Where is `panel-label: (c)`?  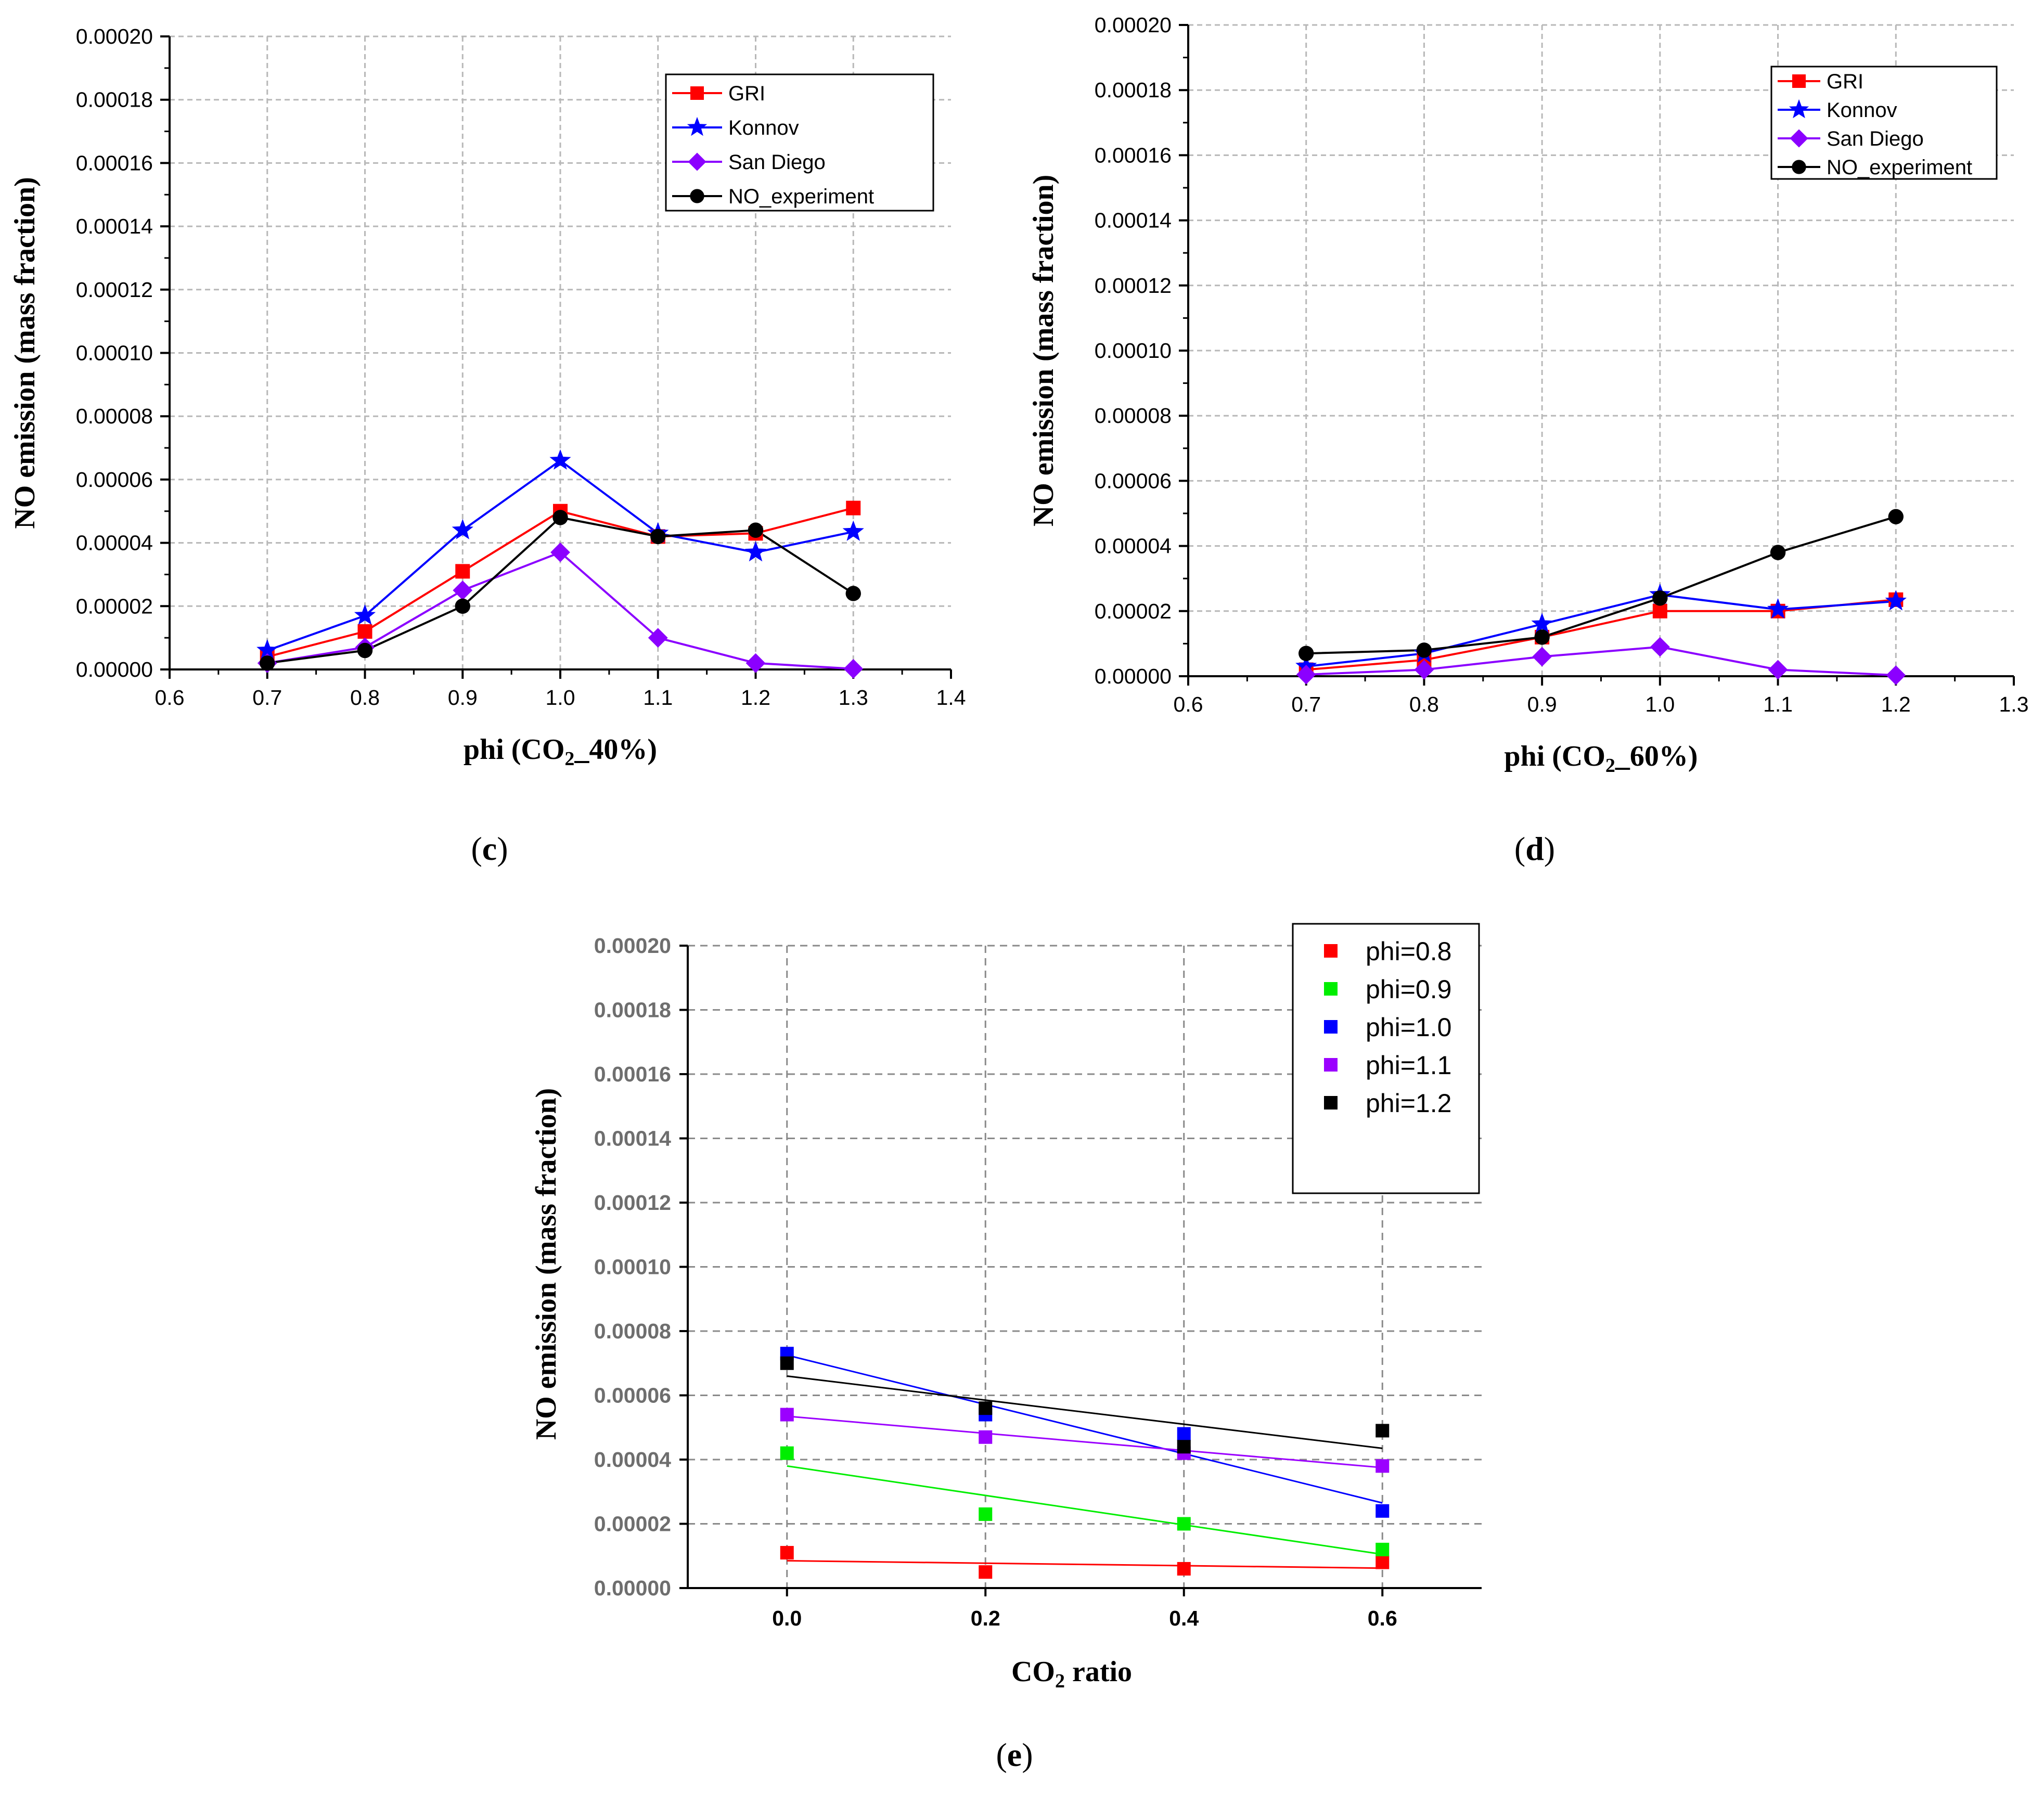 panel-label: (c) is located at coordinates (489, 849).